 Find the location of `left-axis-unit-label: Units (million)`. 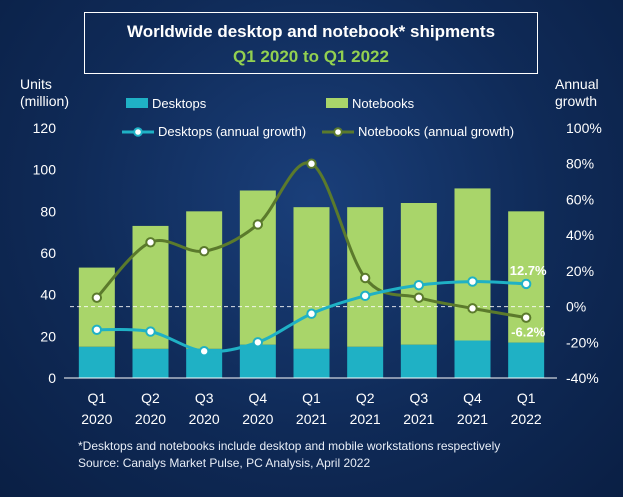

left-axis-unit-label: Units (million) is located at coordinates (44, 93).